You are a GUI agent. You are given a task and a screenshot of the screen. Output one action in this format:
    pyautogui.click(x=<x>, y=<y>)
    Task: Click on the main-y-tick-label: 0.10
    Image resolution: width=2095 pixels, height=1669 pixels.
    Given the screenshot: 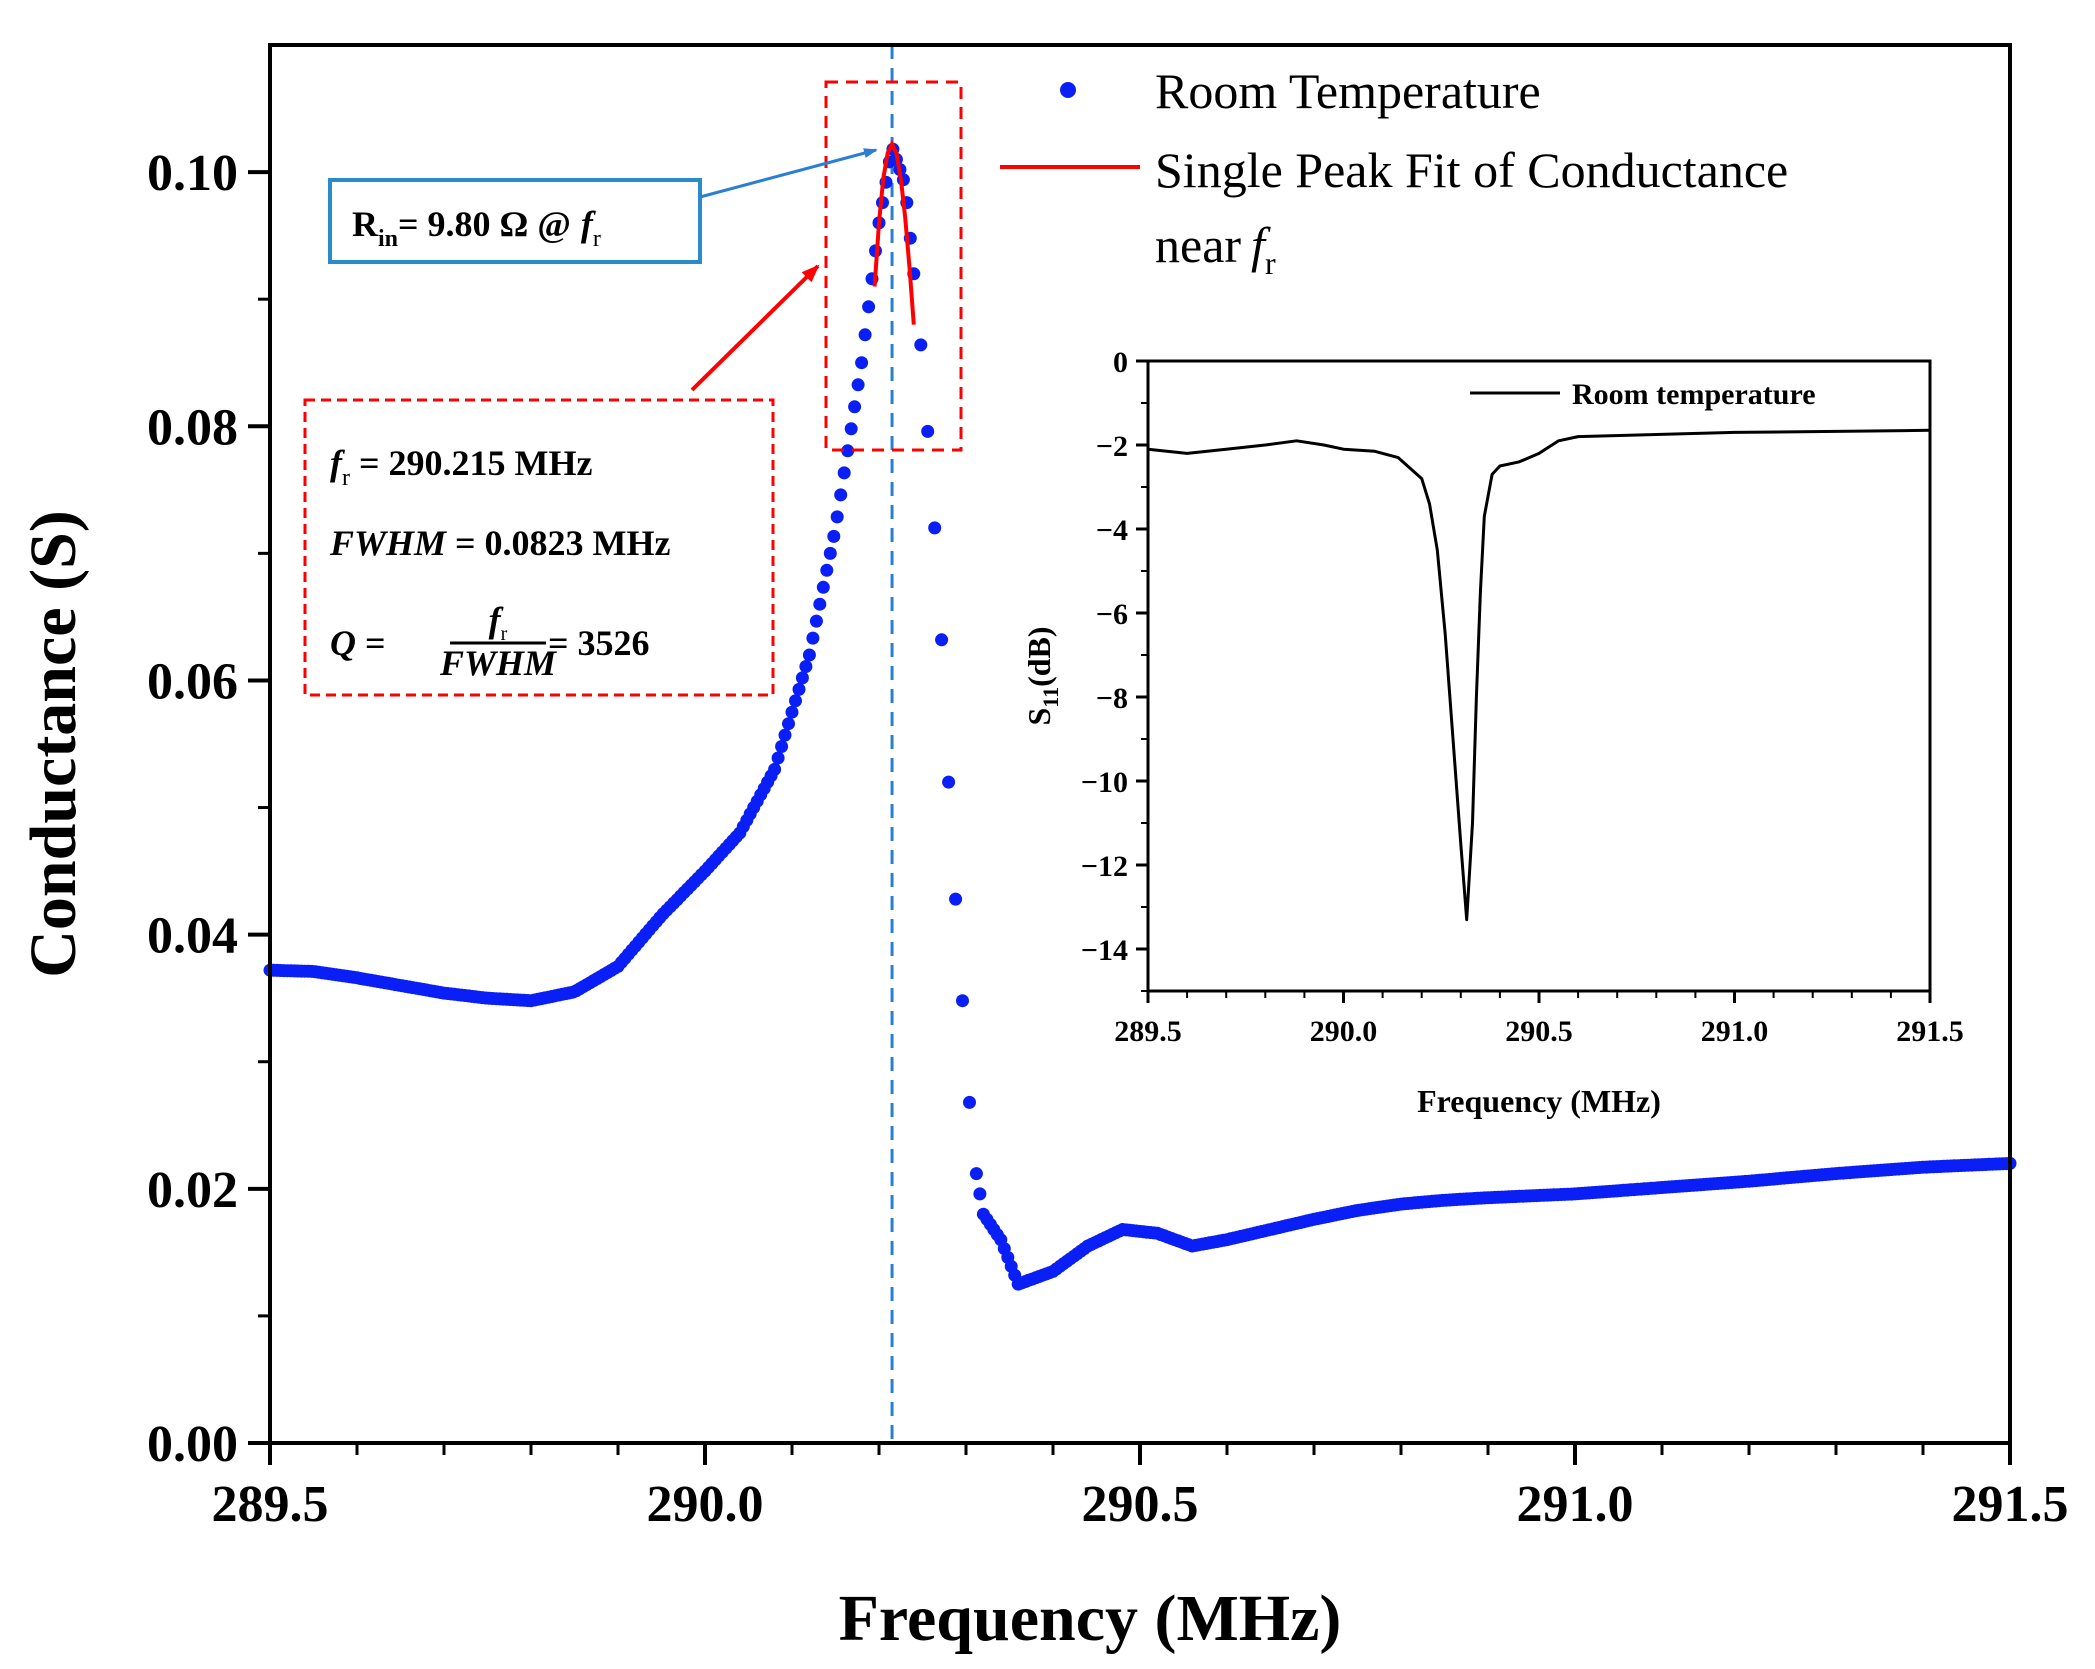 What is the action you would take?
    pyautogui.click(x=192, y=173)
    